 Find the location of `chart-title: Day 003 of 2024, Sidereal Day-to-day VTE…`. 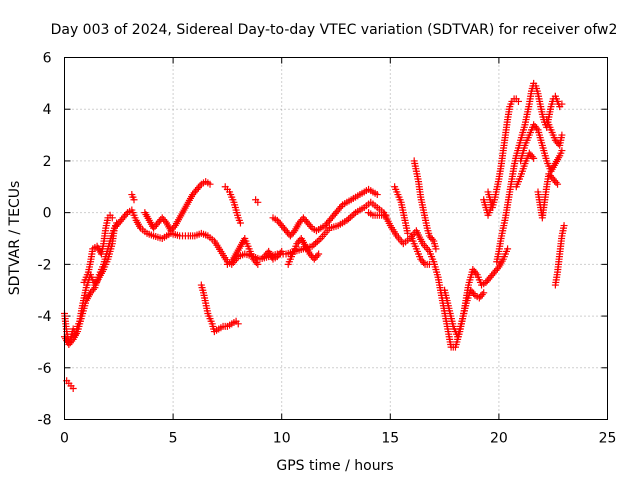

chart-title: Day 003 of 2024, Sidereal Day-to-day VTE… is located at coordinates (334, 30).